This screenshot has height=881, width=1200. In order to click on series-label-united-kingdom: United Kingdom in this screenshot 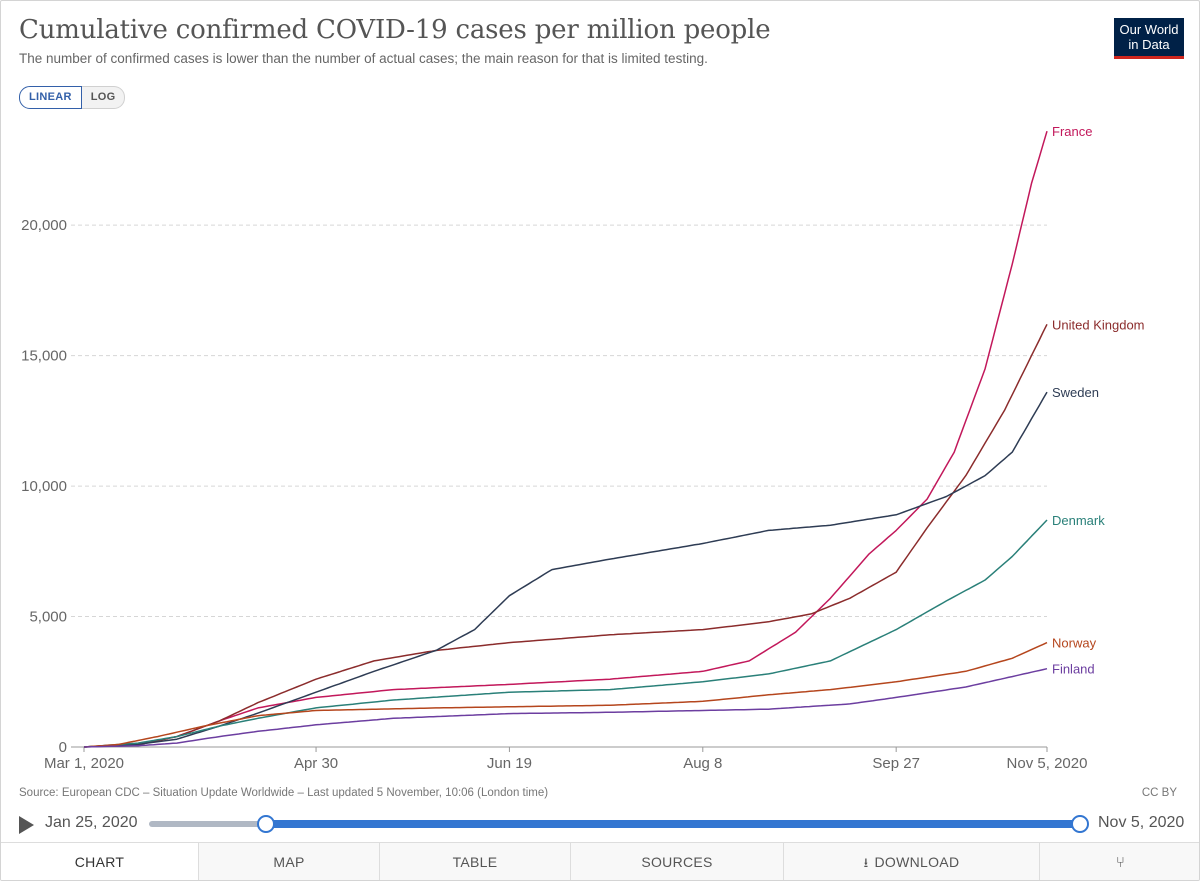, I will do `click(1098, 324)`.